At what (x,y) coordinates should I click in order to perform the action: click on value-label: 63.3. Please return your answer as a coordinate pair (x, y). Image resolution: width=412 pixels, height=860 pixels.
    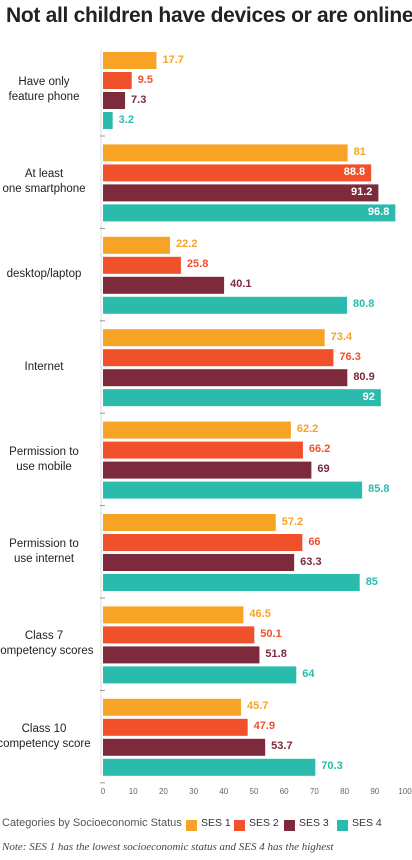
    Looking at the image, I should click on (311, 561).